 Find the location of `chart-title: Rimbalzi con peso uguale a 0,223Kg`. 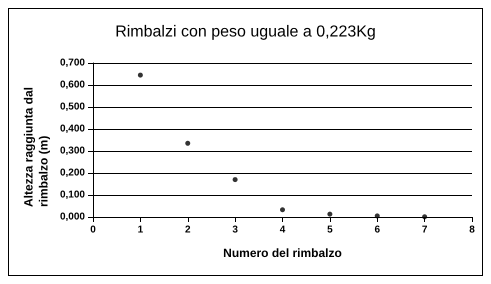

chart-title: Rimbalzi con peso uguale a 0,223Kg is located at coordinates (245, 32).